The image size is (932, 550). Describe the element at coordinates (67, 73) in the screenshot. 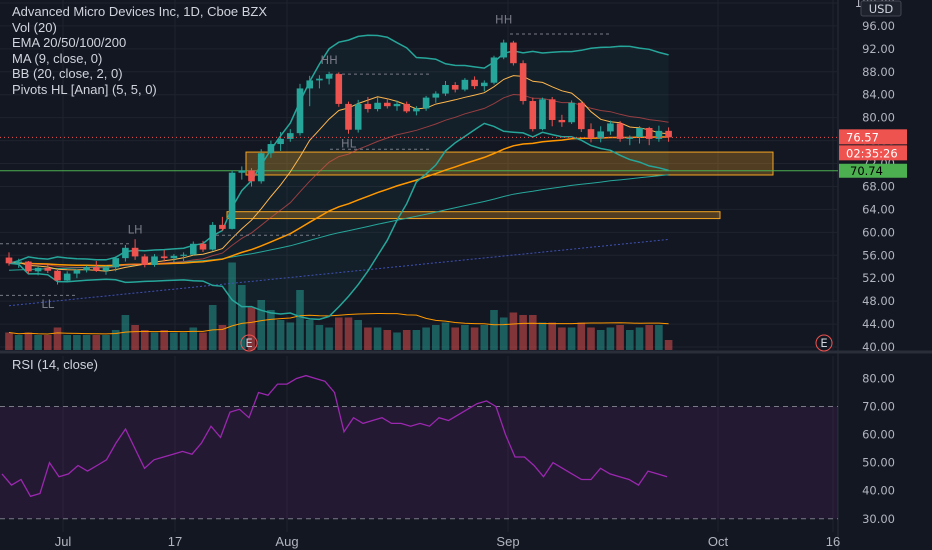

I see `legend-bb: BB (20, close, 2, 0)` at that location.